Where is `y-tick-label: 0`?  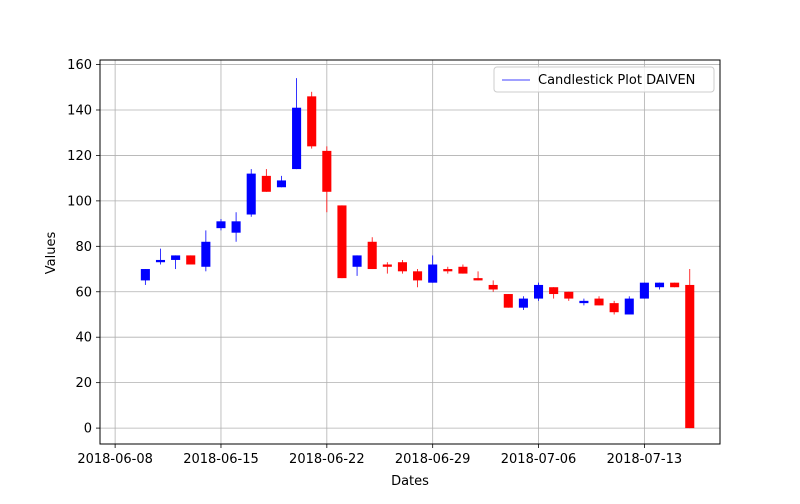
y-tick-label: 0 is located at coordinates (88, 429).